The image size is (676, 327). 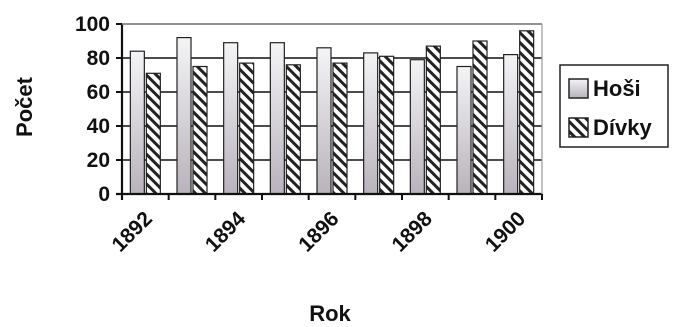 I want to click on legend-label-hosi: Hoši, so click(x=617, y=88).